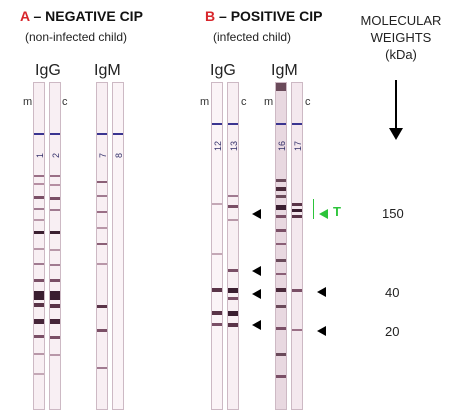  I want to click on panel-a-title-text: – NEGATIVE CIP, so click(86, 16).